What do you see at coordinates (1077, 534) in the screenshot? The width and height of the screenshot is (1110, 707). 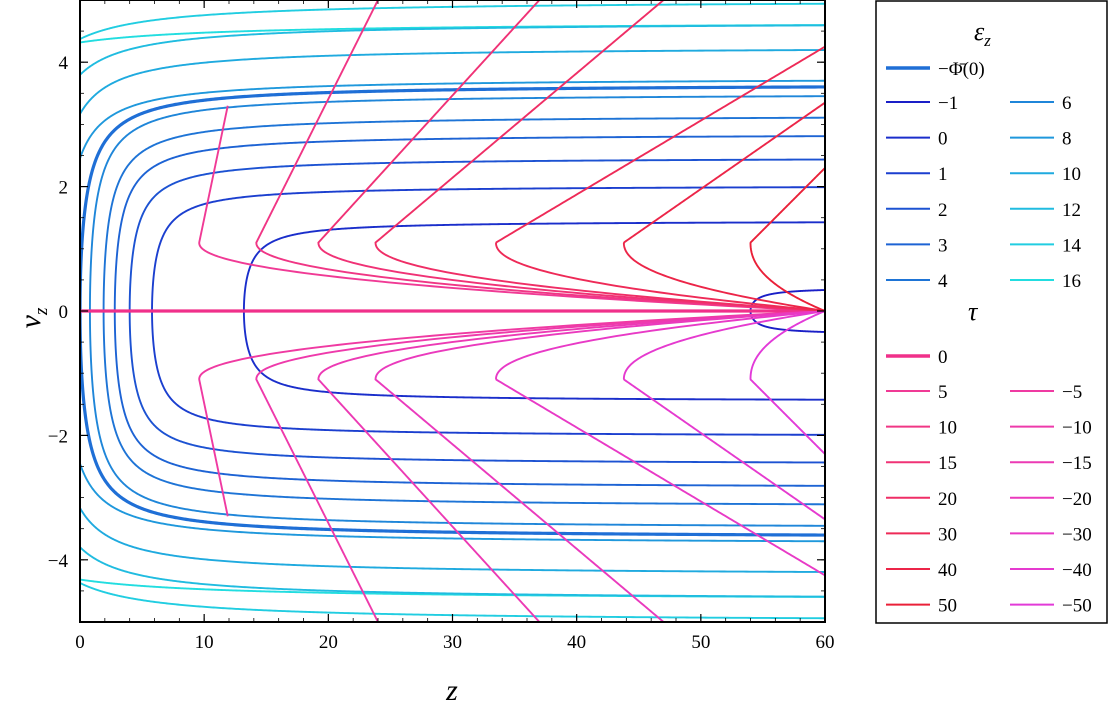 I see `legend-tau-m30-label: −30` at bounding box center [1077, 534].